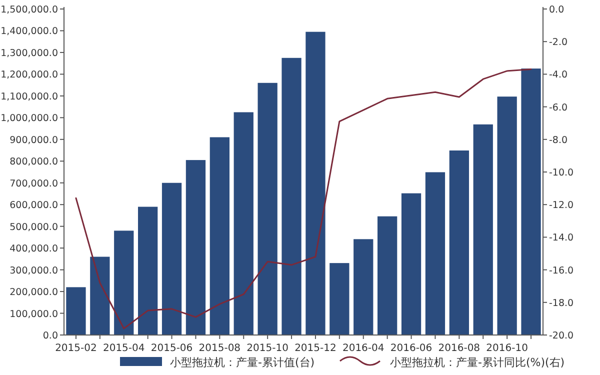 The image size is (600, 375). Describe the element at coordinates (34, 292) in the screenshot. I see `y-tick-label: 200,000.0` at that location.